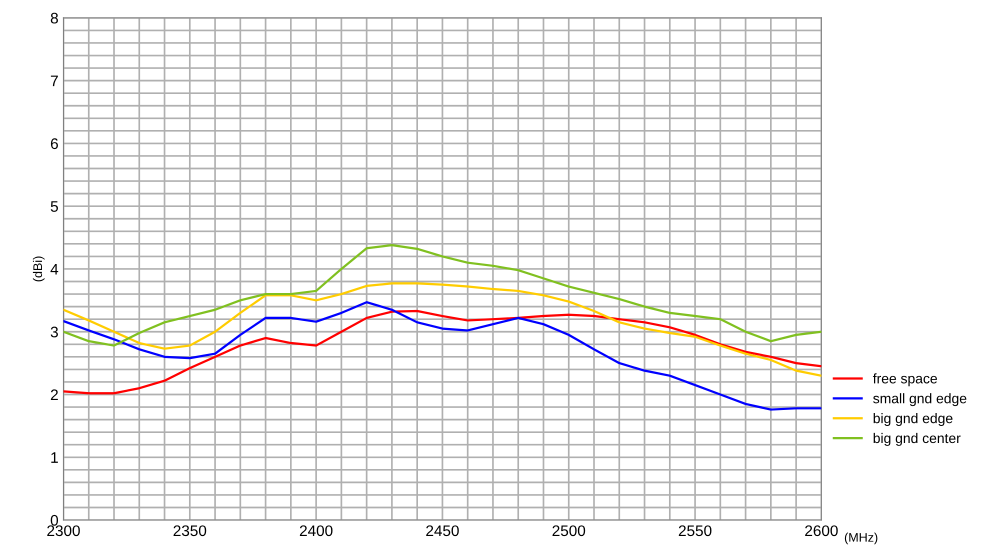  Describe the element at coordinates (54, 81) in the screenshot. I see `y-tick-label: 7` at that location.